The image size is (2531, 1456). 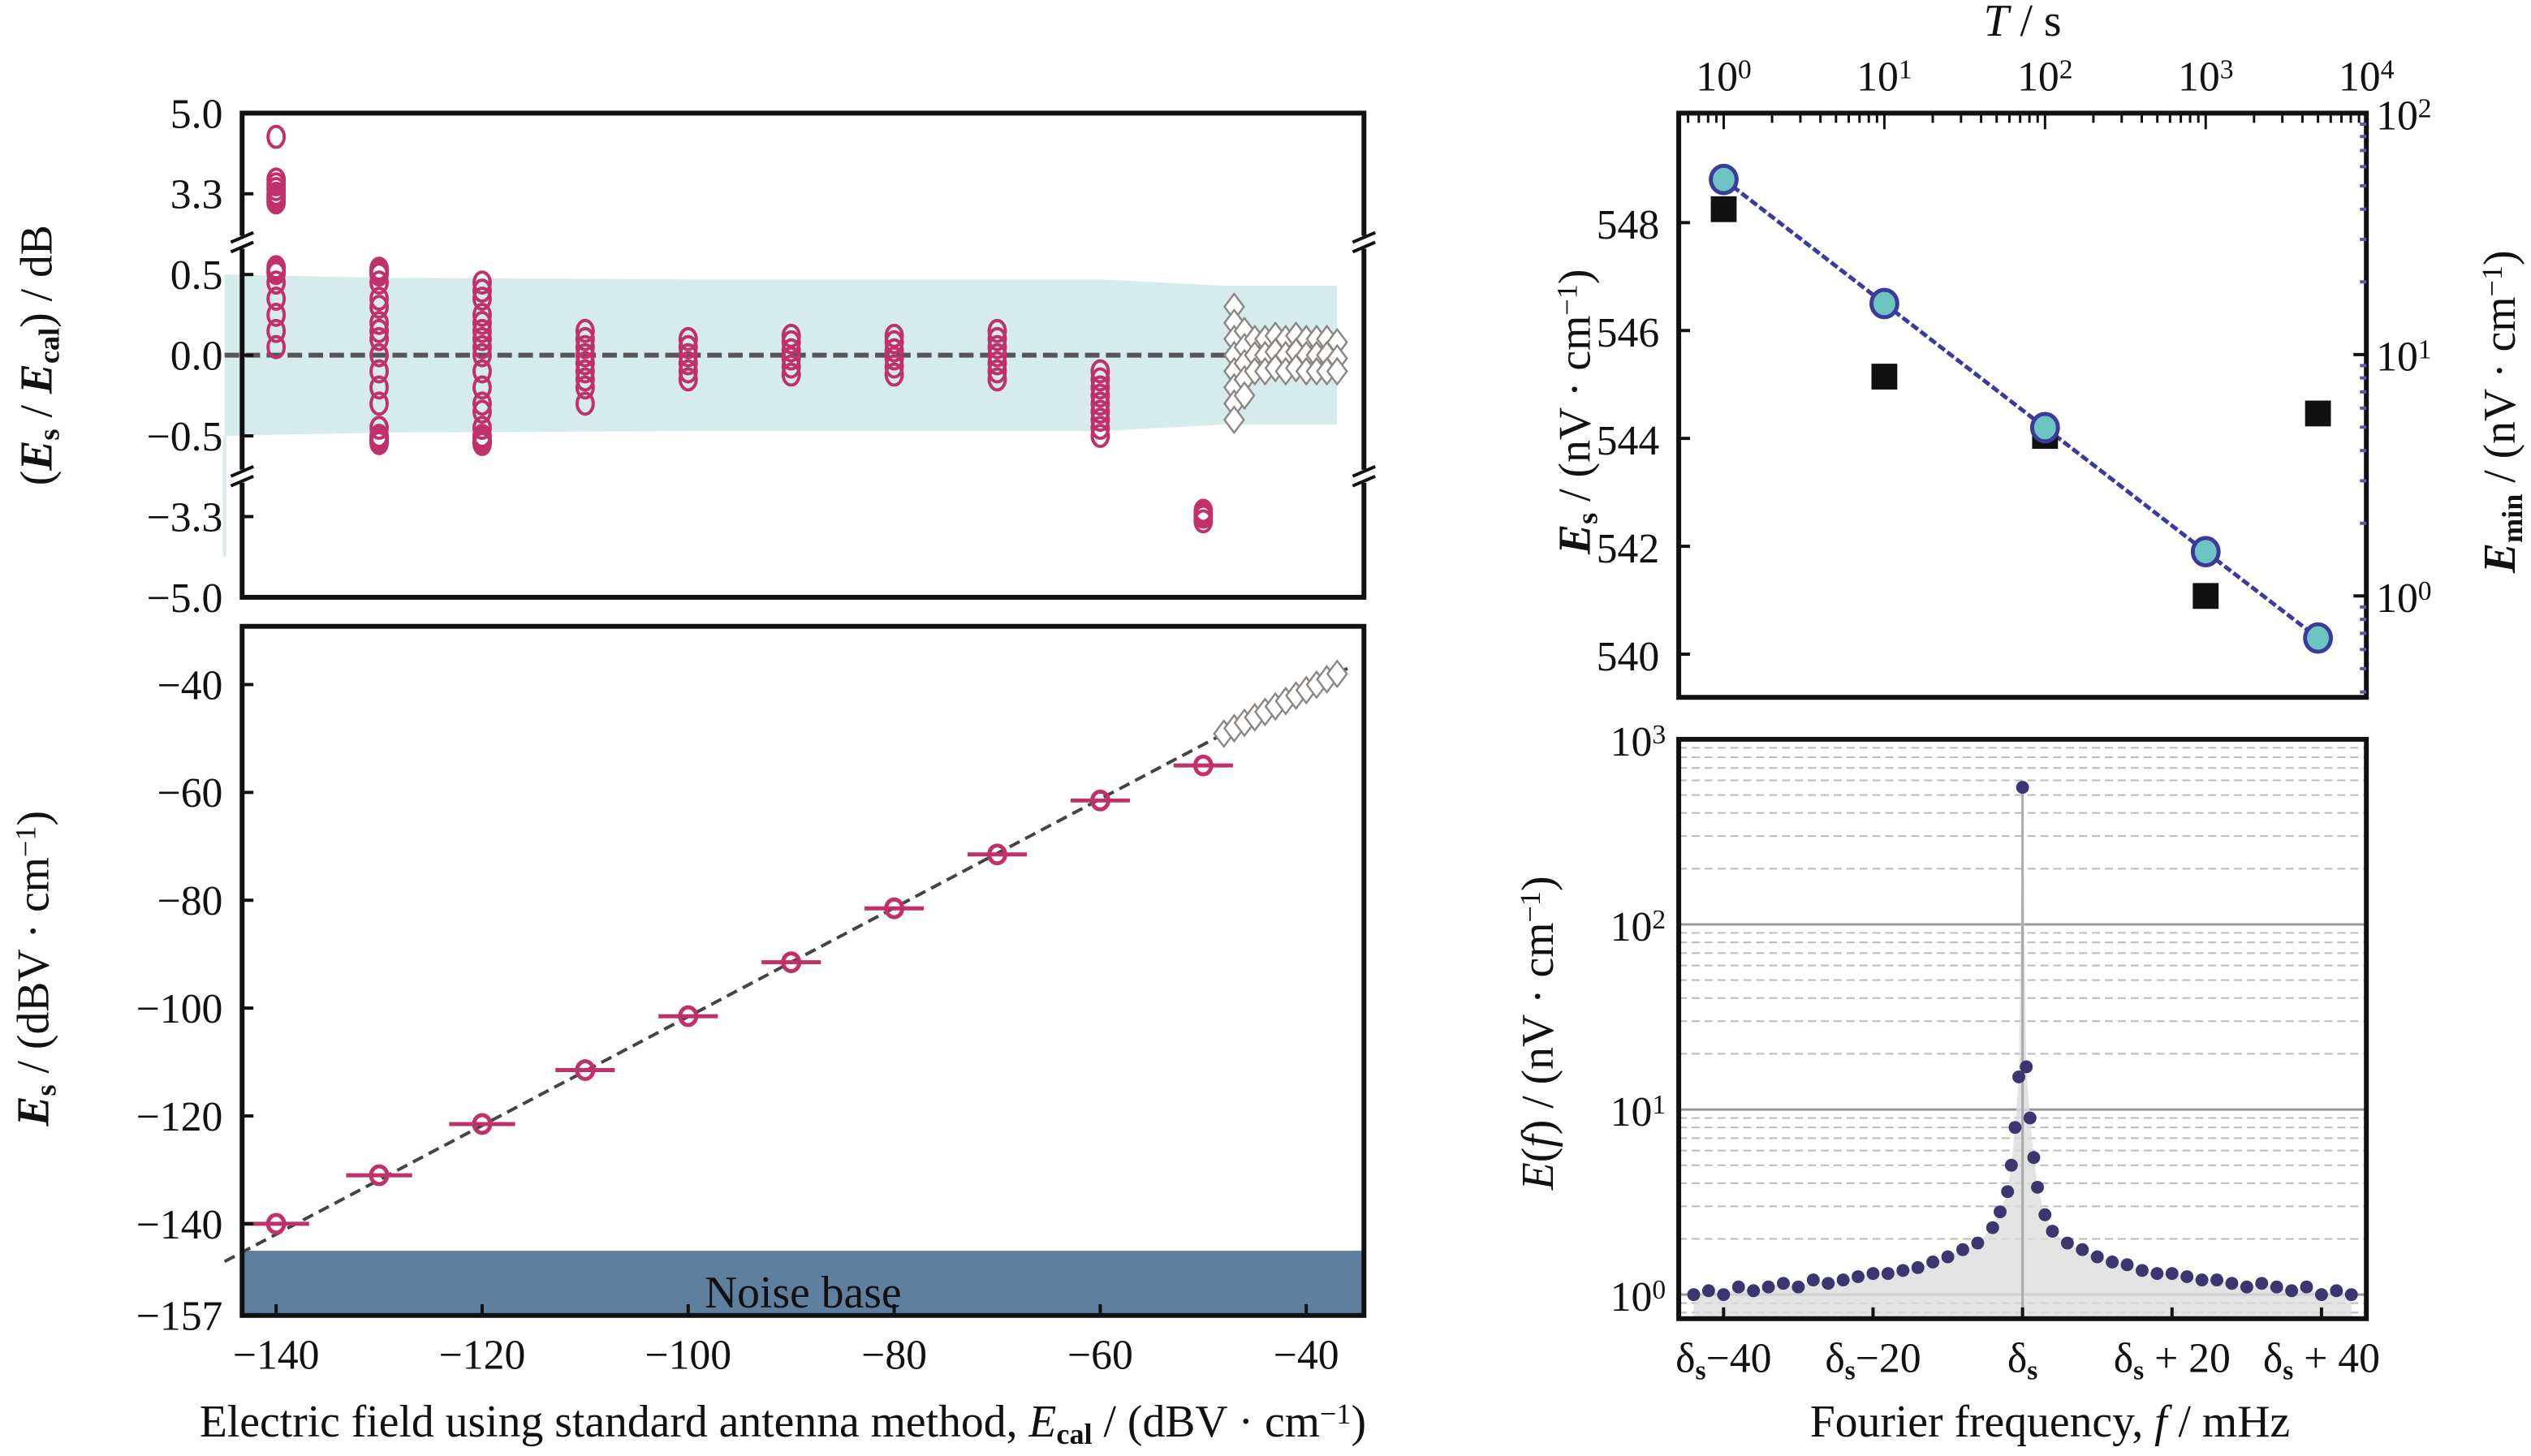 What do you see at coordinates (1628, 657) in the screenshot?
I see `y-tick-label: 540` at bounding box center [1628, 657].